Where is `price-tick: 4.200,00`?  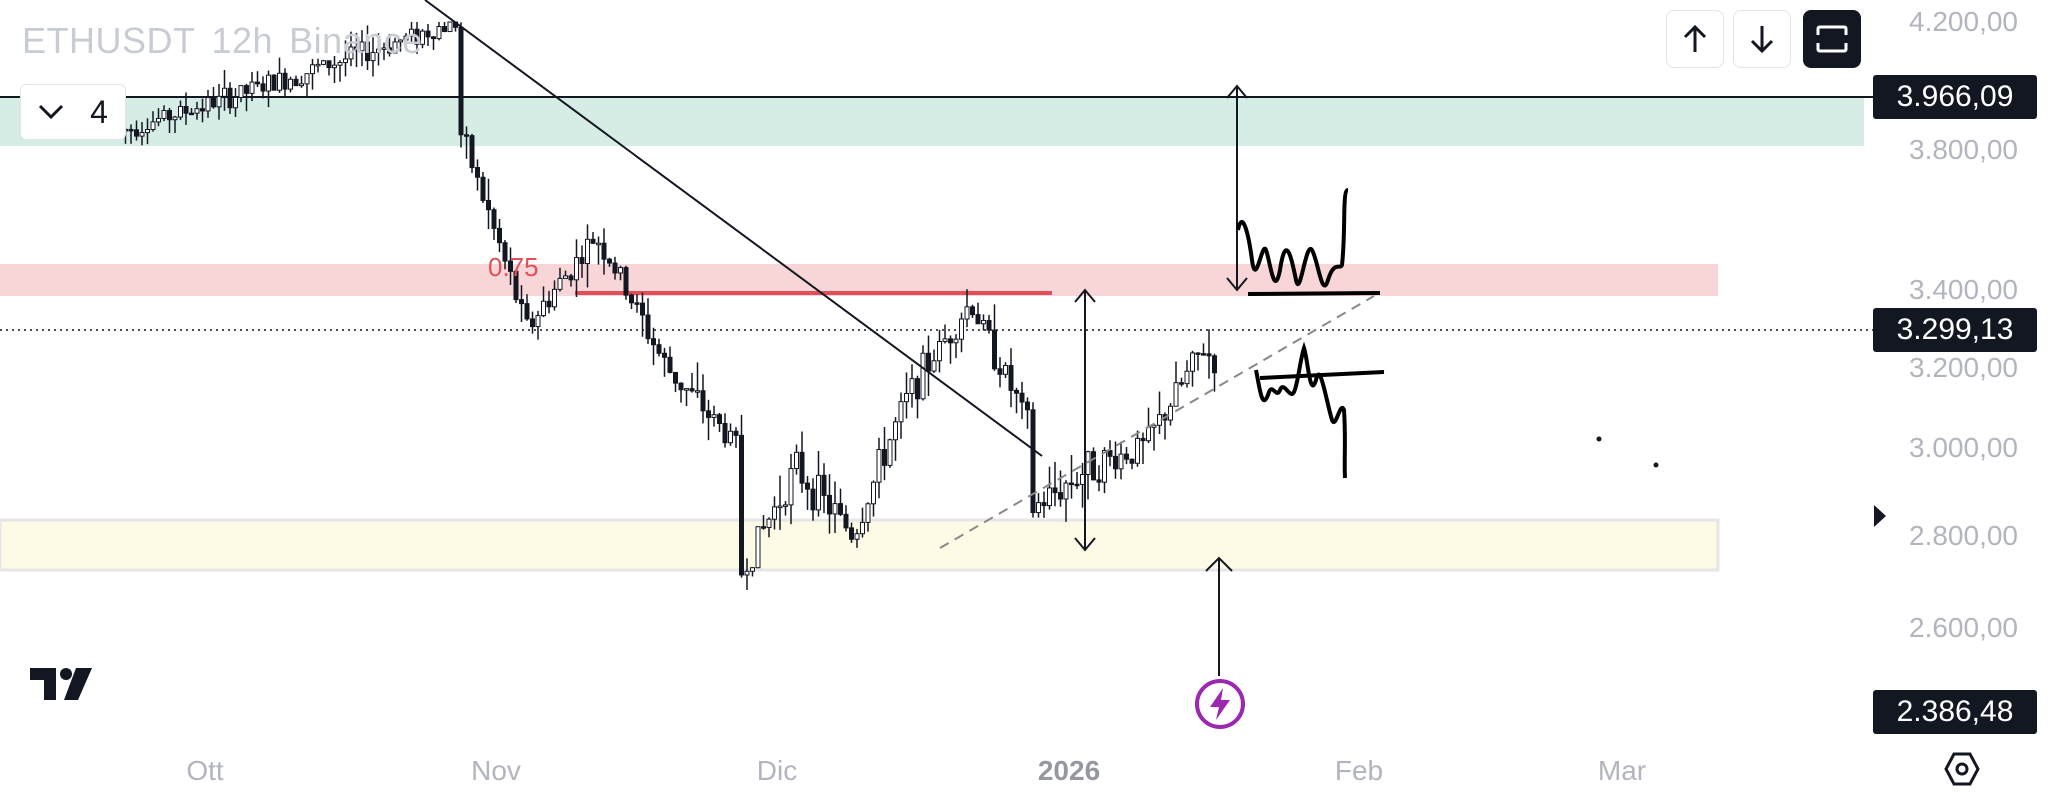 price-tick: 4.200,00 is located at coordinates (1963, 21).